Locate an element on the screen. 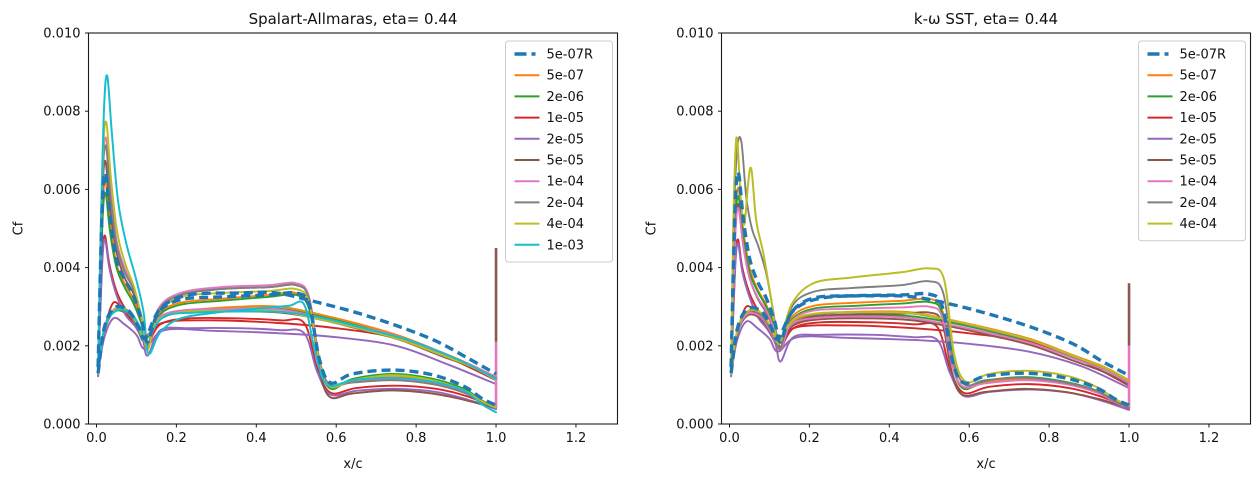 Image resolution: width=1259 pixels, height=477 pixels. series-1e-04-branch1 is located at coordinates (930, 308).